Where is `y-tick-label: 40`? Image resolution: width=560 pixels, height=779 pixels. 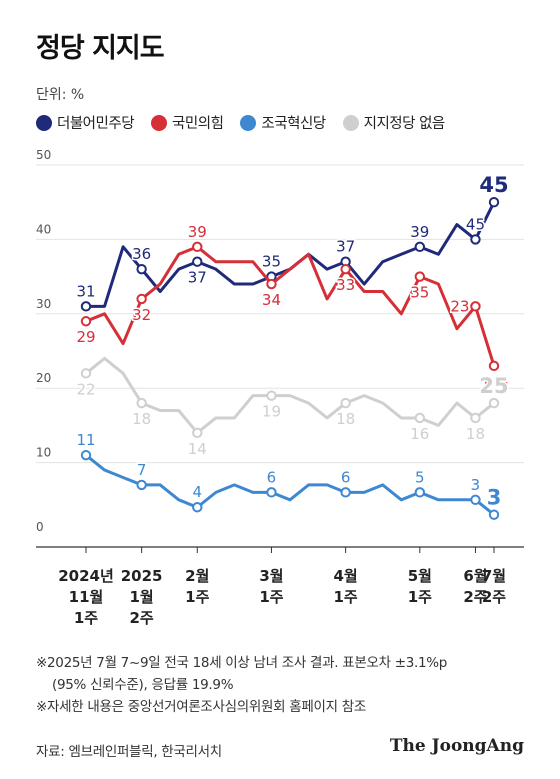 y-tick-label: 40 is located at coordinates (43, 229).